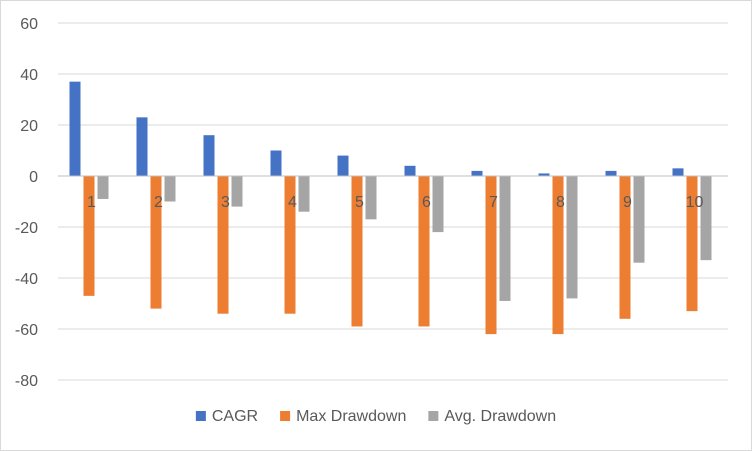 The height and width of the screenshot is (451, 752). Describe the element at coordinates (225, 202) in the screenshot. I see `category-label: 3` at that location.